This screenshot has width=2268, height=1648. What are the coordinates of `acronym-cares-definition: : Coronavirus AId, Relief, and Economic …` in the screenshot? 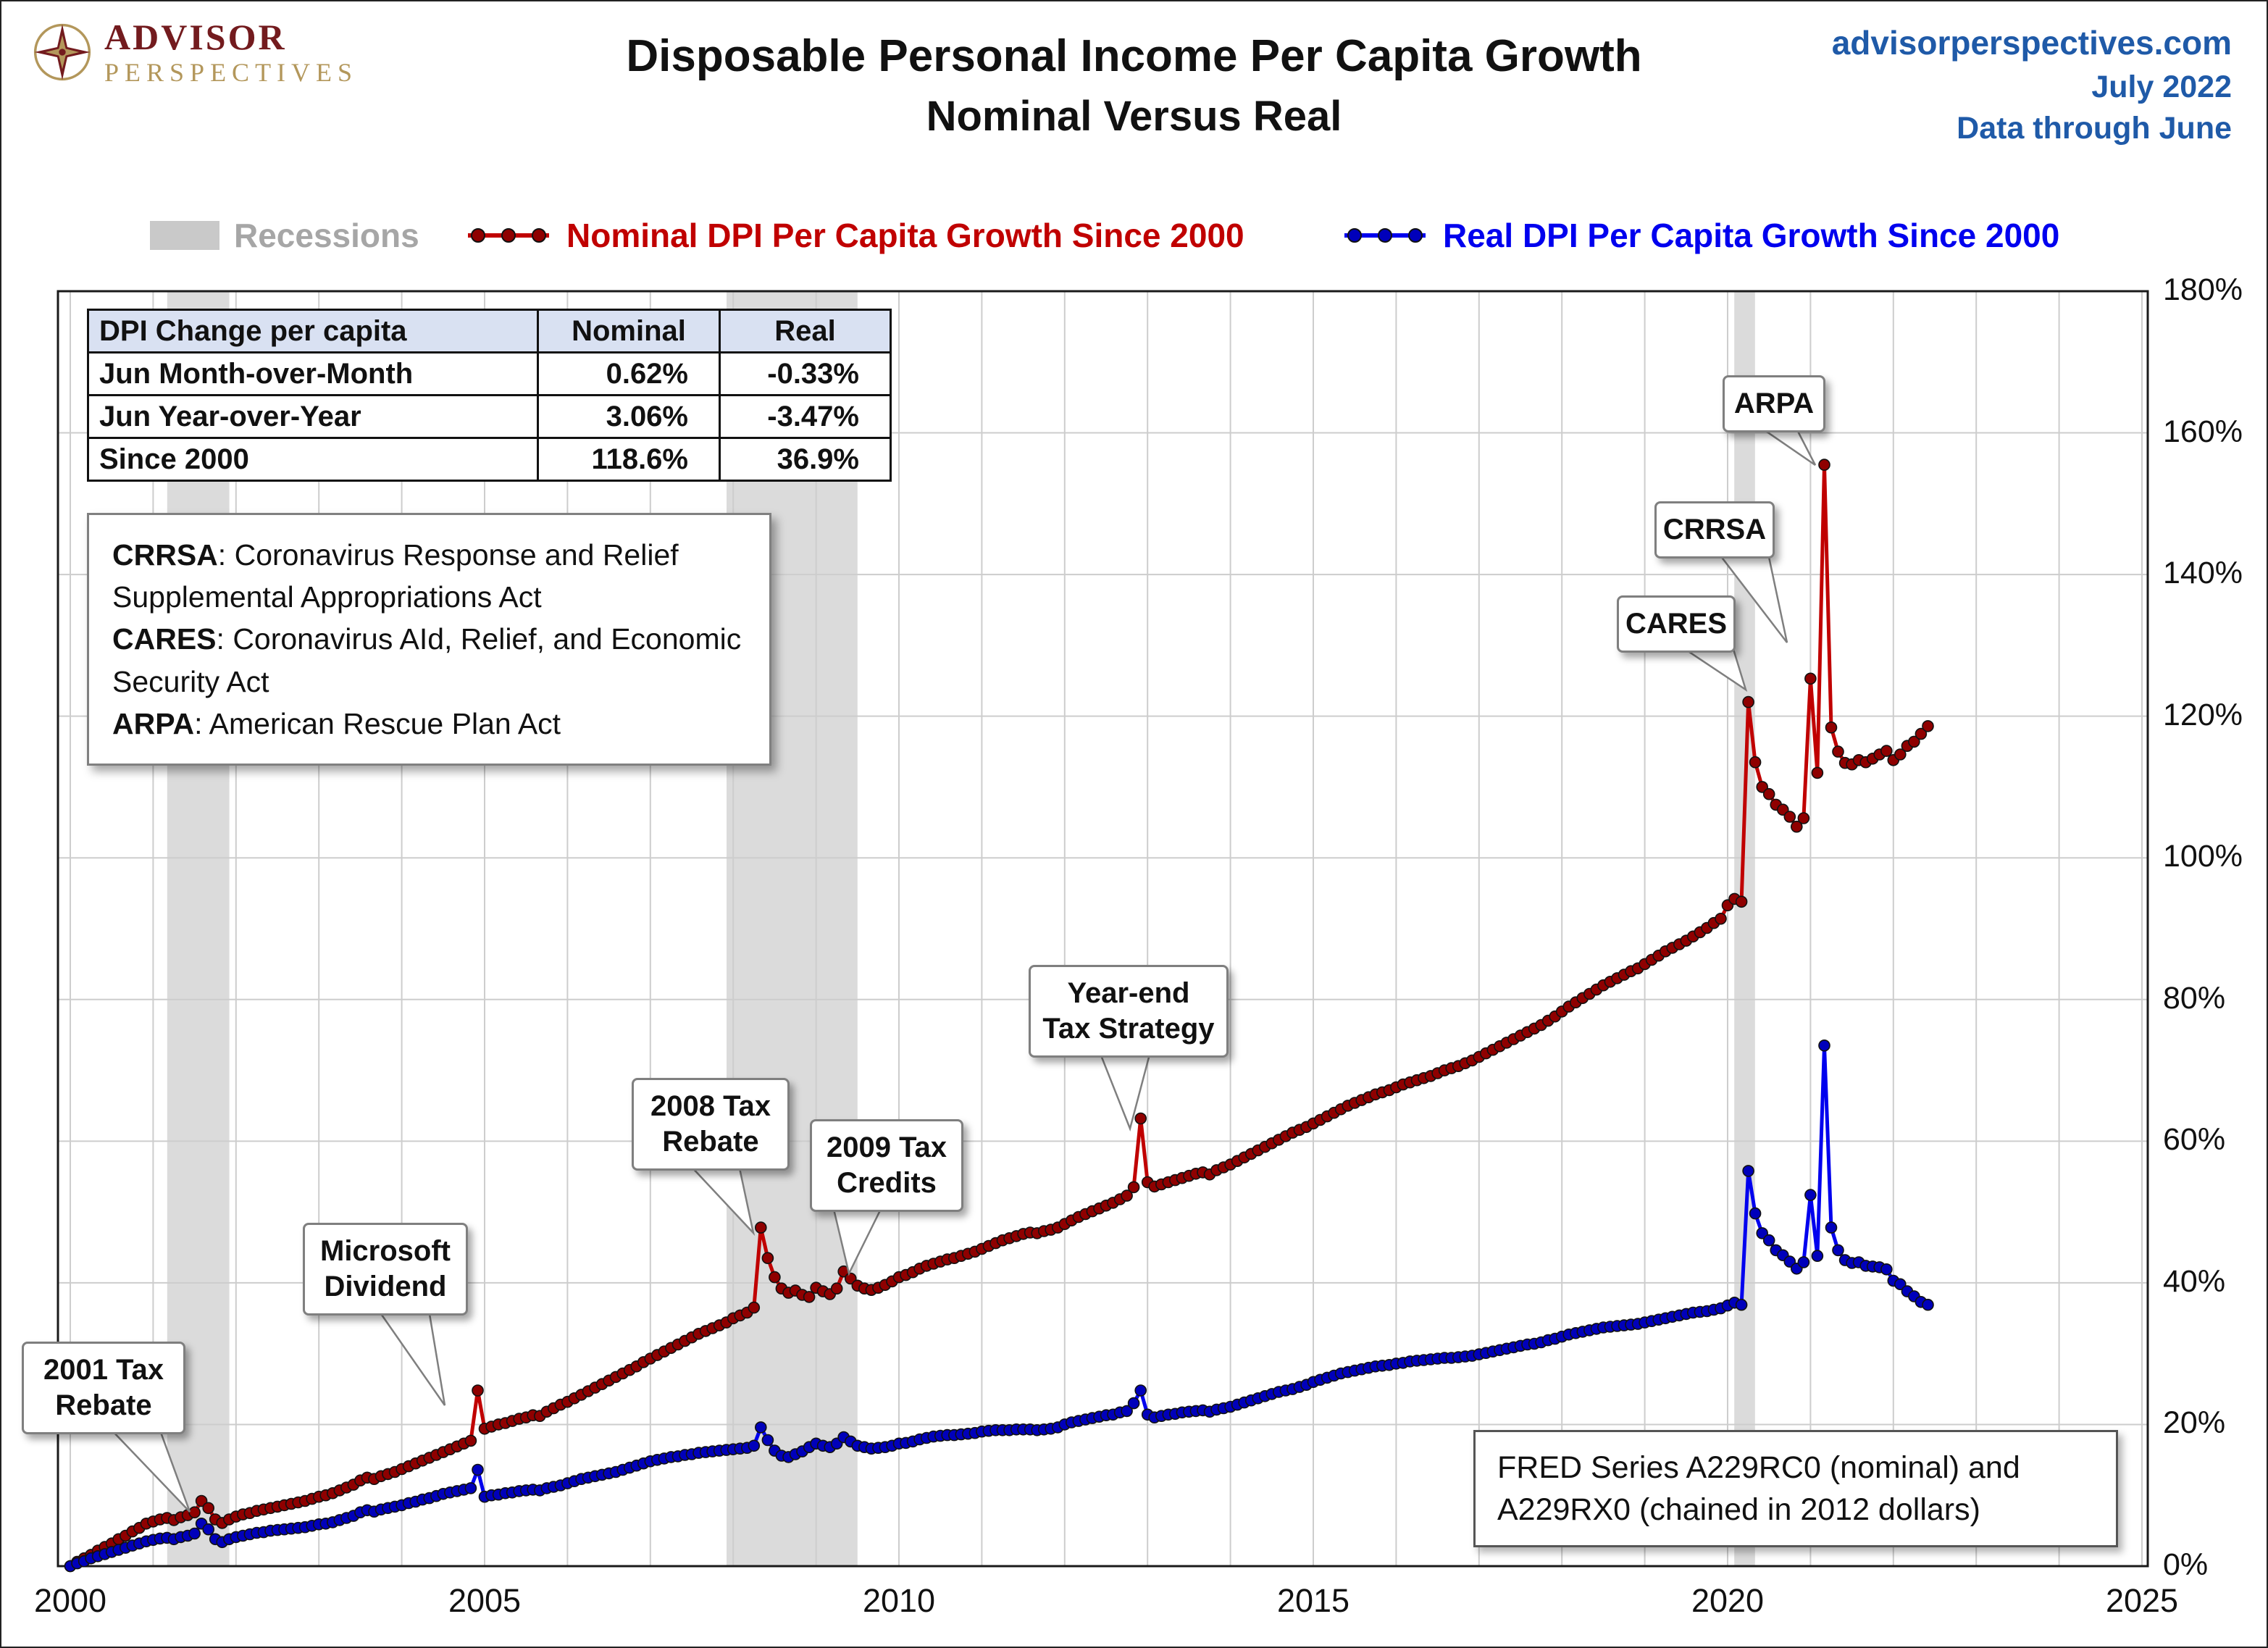 It's located at (427, 660).